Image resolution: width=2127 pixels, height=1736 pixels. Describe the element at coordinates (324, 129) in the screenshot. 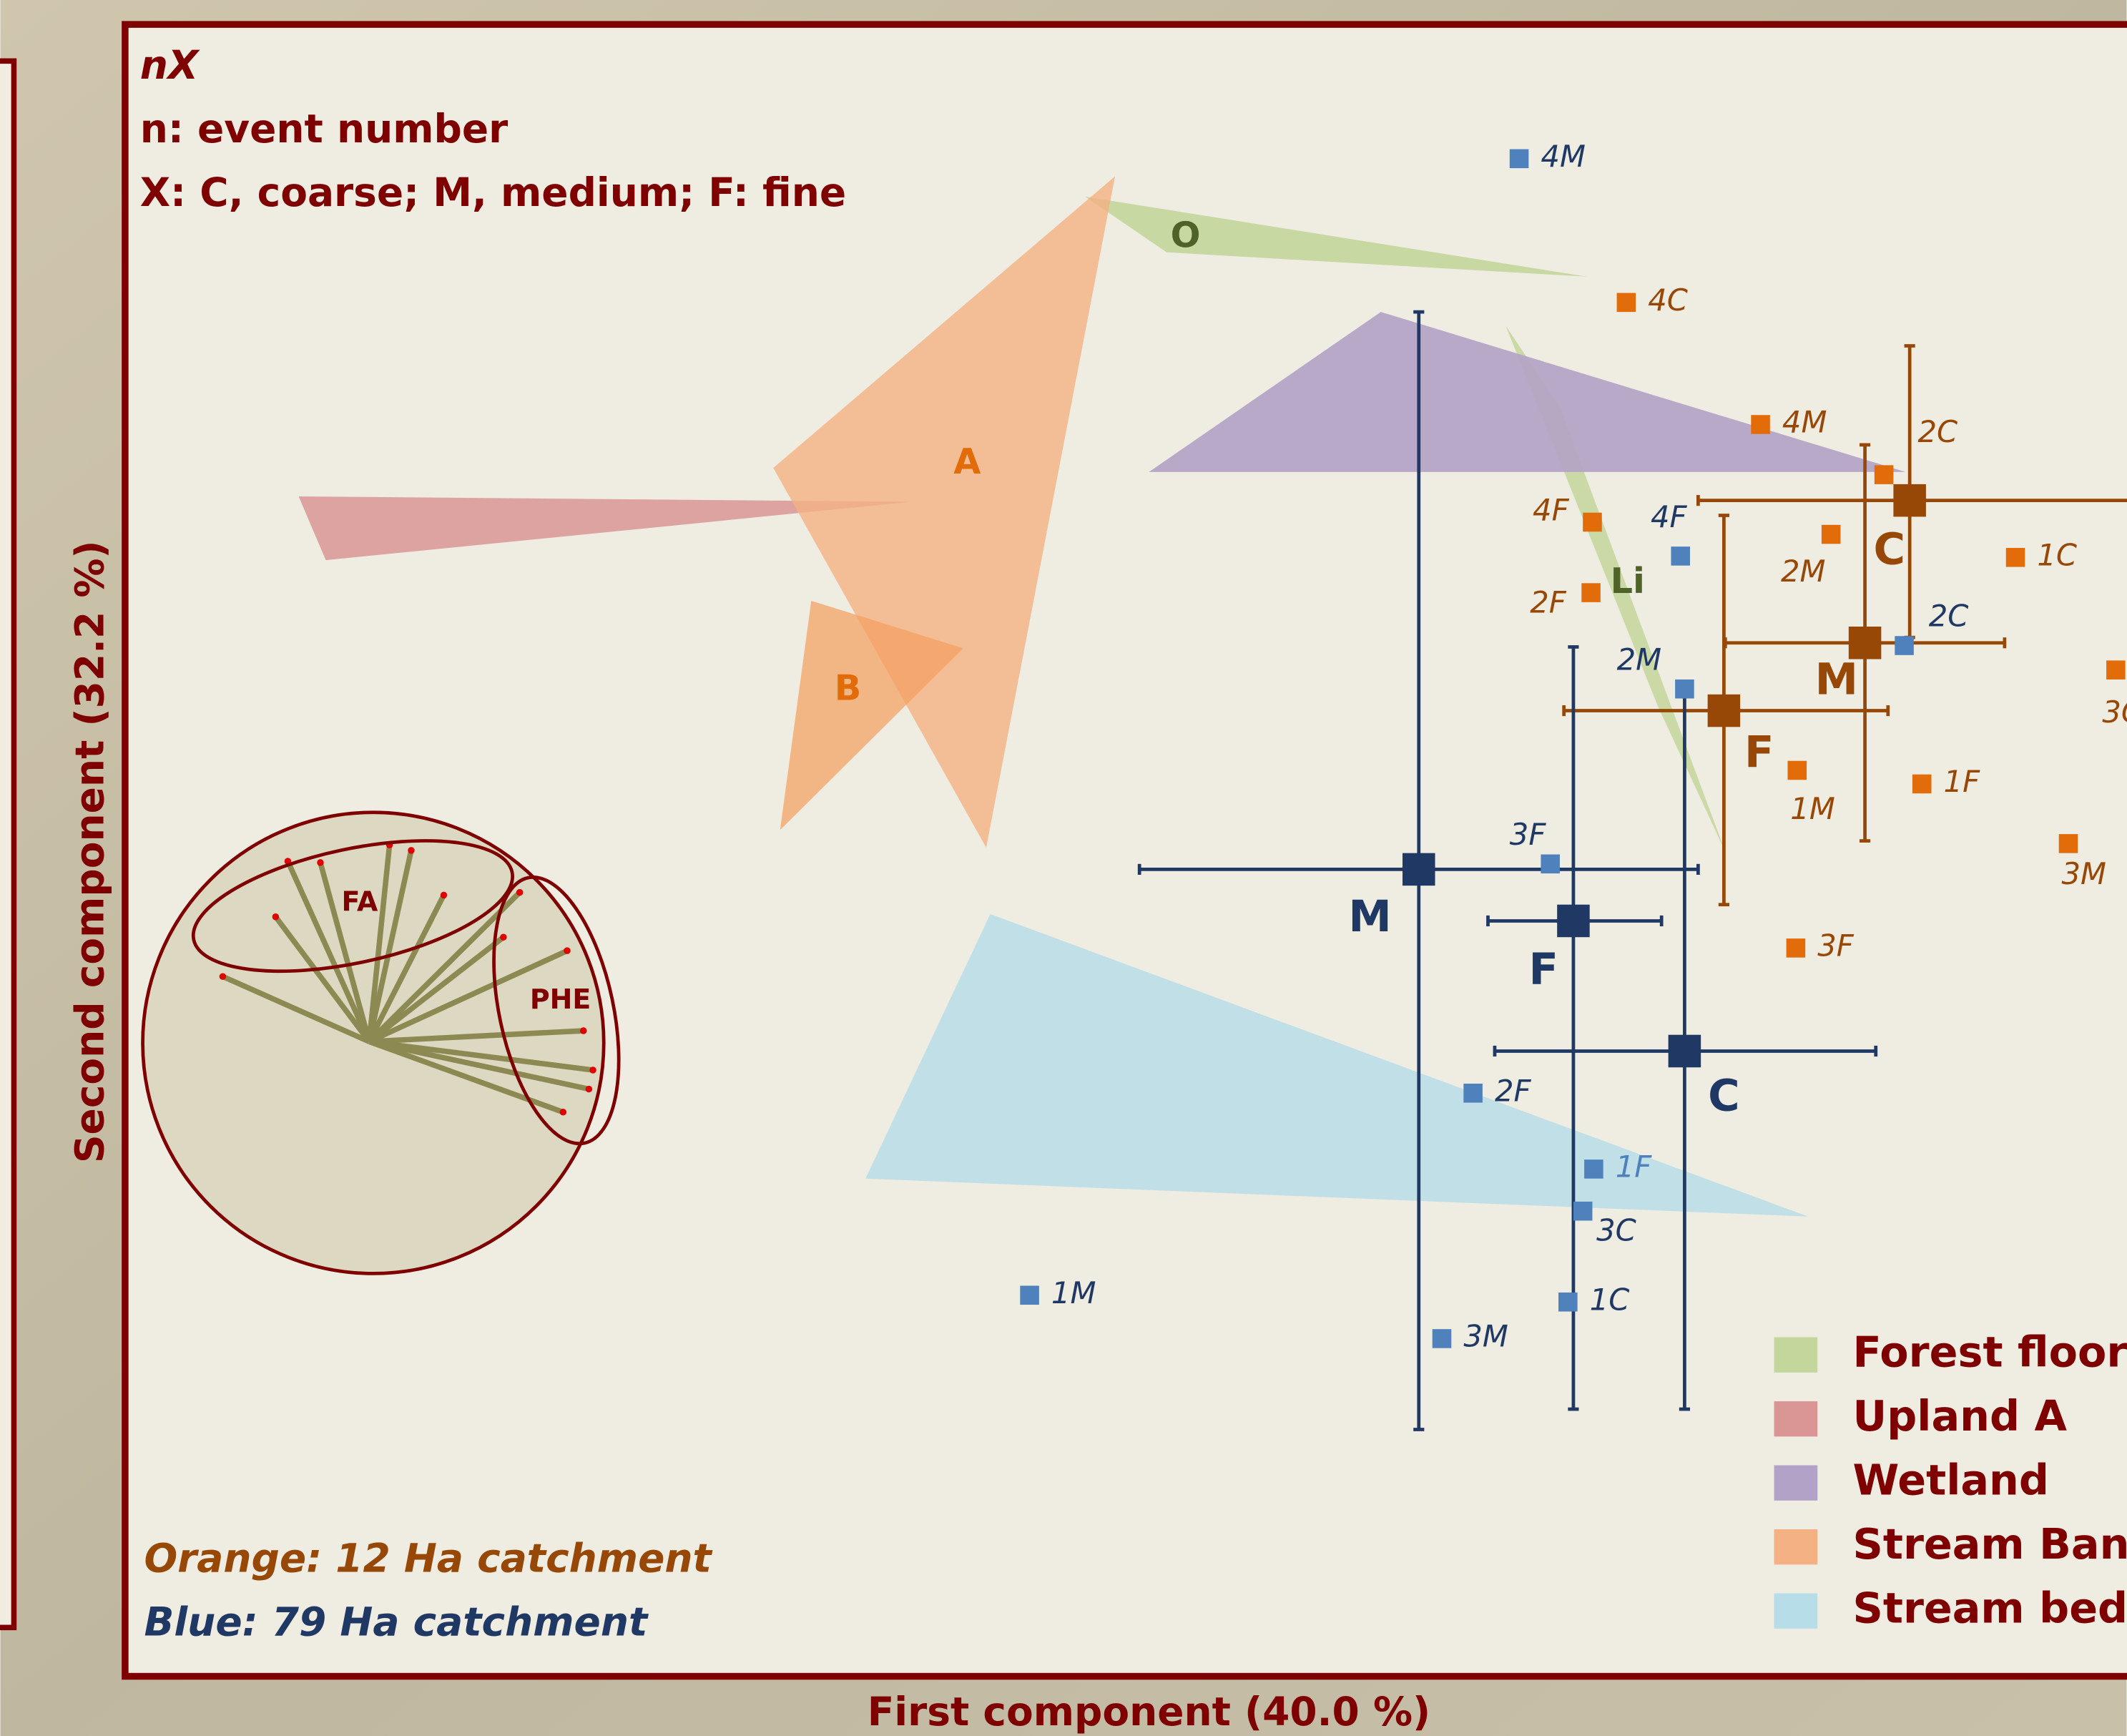

I see `header-text: n: event number` at that location.